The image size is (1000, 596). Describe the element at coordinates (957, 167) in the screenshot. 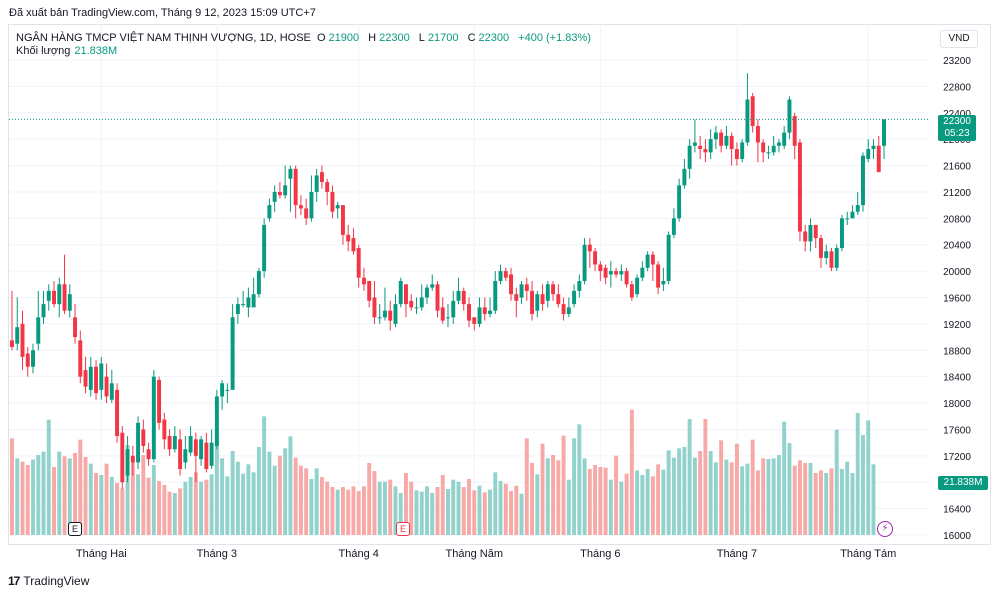

I see `price-tick-label: 21600` at that location.